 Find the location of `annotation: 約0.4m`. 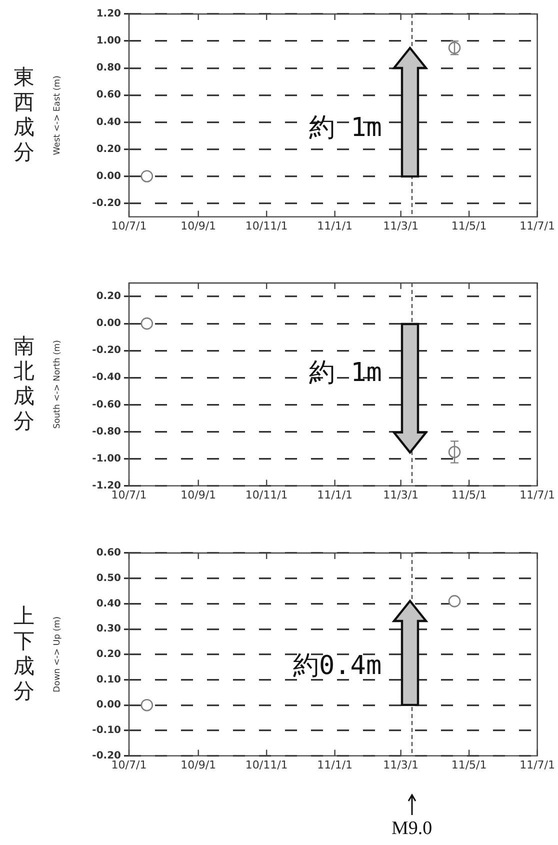

annotation: 約0.4m is located at coordinates (337, 667).